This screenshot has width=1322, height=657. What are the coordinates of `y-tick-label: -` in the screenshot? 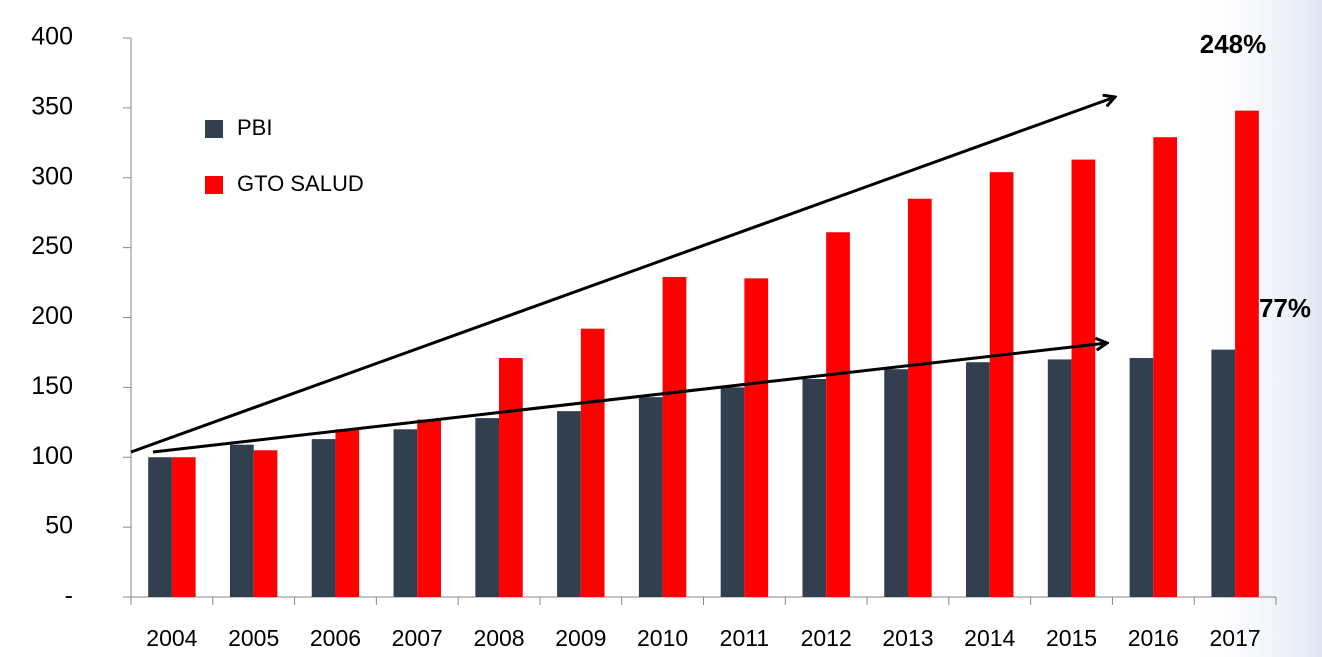 It's located at (69, 596).